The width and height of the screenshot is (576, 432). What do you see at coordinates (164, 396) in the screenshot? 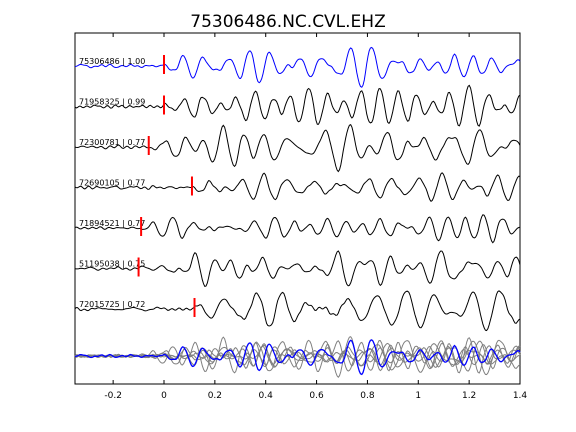
I see `x-tick-label-1: 0` at bounding box center [164, 396].